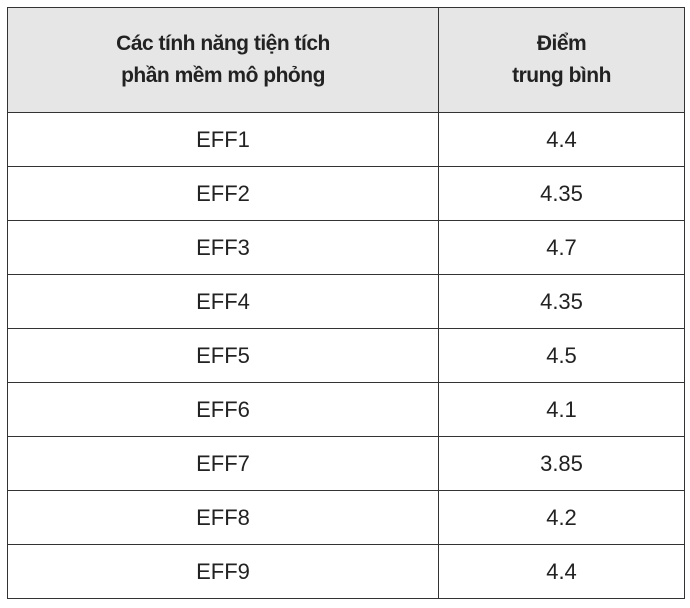 The image size is (690, 608). I want to click on table-row: EFF4 4.35, so click(346, 301).